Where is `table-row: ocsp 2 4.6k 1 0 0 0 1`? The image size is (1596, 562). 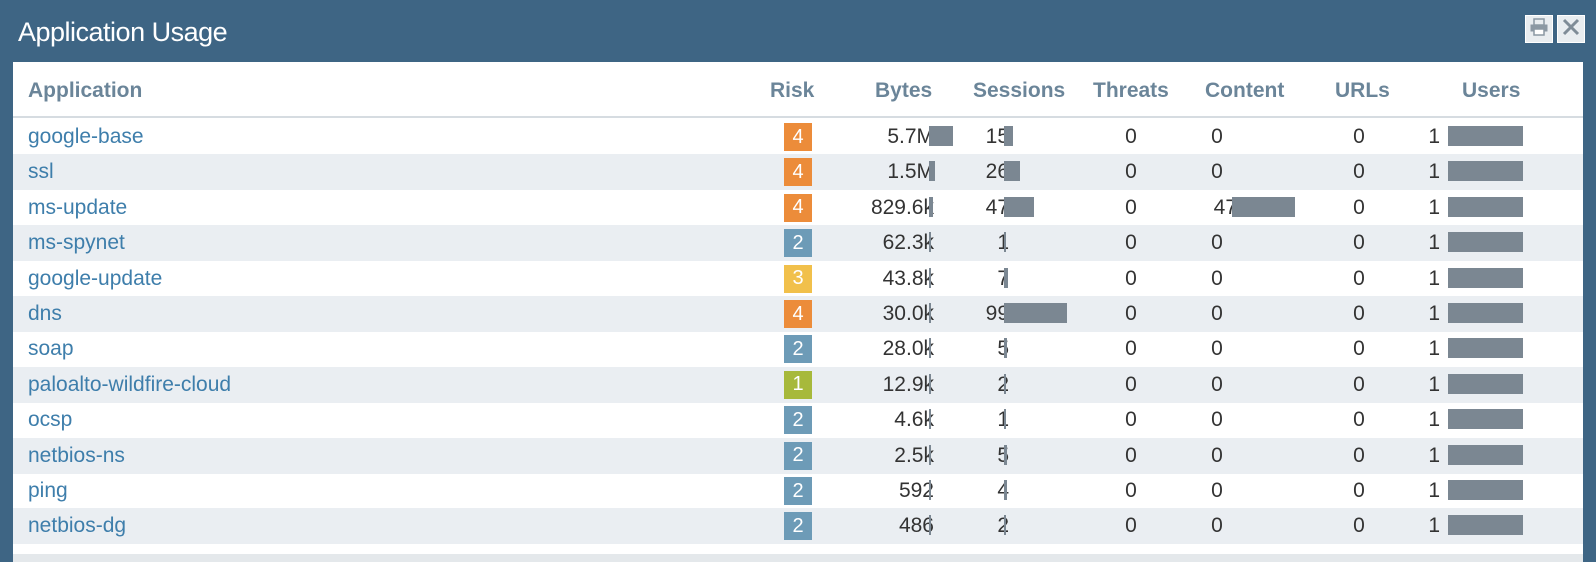 table-row: ocsp 2 4.6k 1 0 0 0 1 is located at coordinates (798, 420).